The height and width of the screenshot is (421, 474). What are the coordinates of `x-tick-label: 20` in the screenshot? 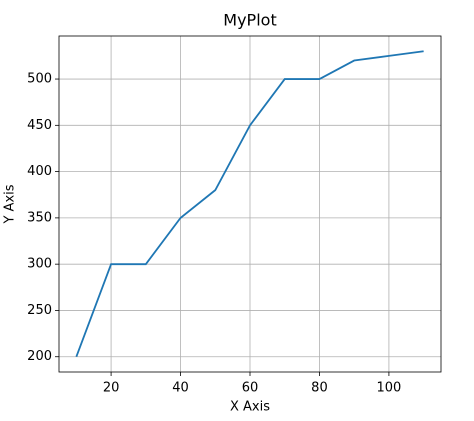 It's located at (111, 388).